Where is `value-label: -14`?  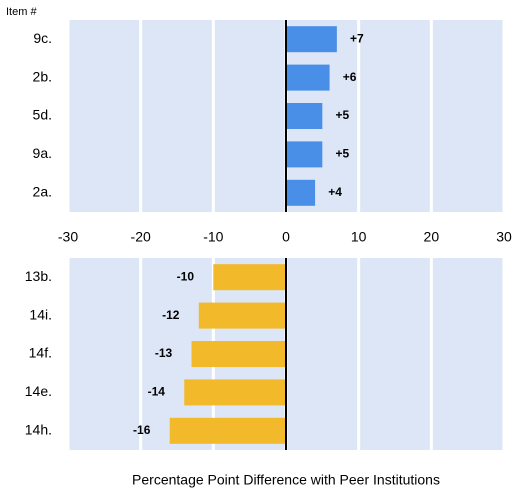 value-label: -14 is located at coordinates (157, 392).